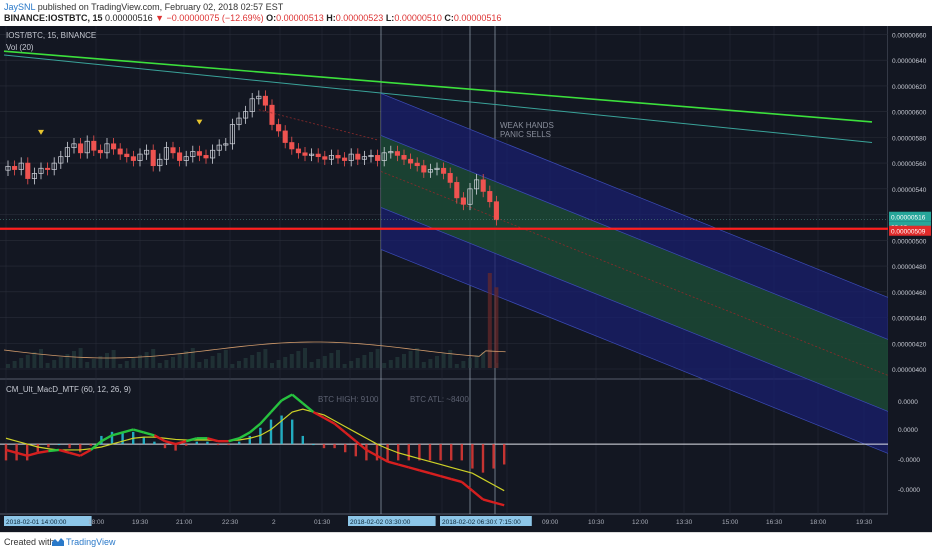  Describe the element at coordinates (68, 389) in the screenshot. I see `macd-label: CM_Ult_MacD_MTF (60, 12, 26, 9)` at that location.